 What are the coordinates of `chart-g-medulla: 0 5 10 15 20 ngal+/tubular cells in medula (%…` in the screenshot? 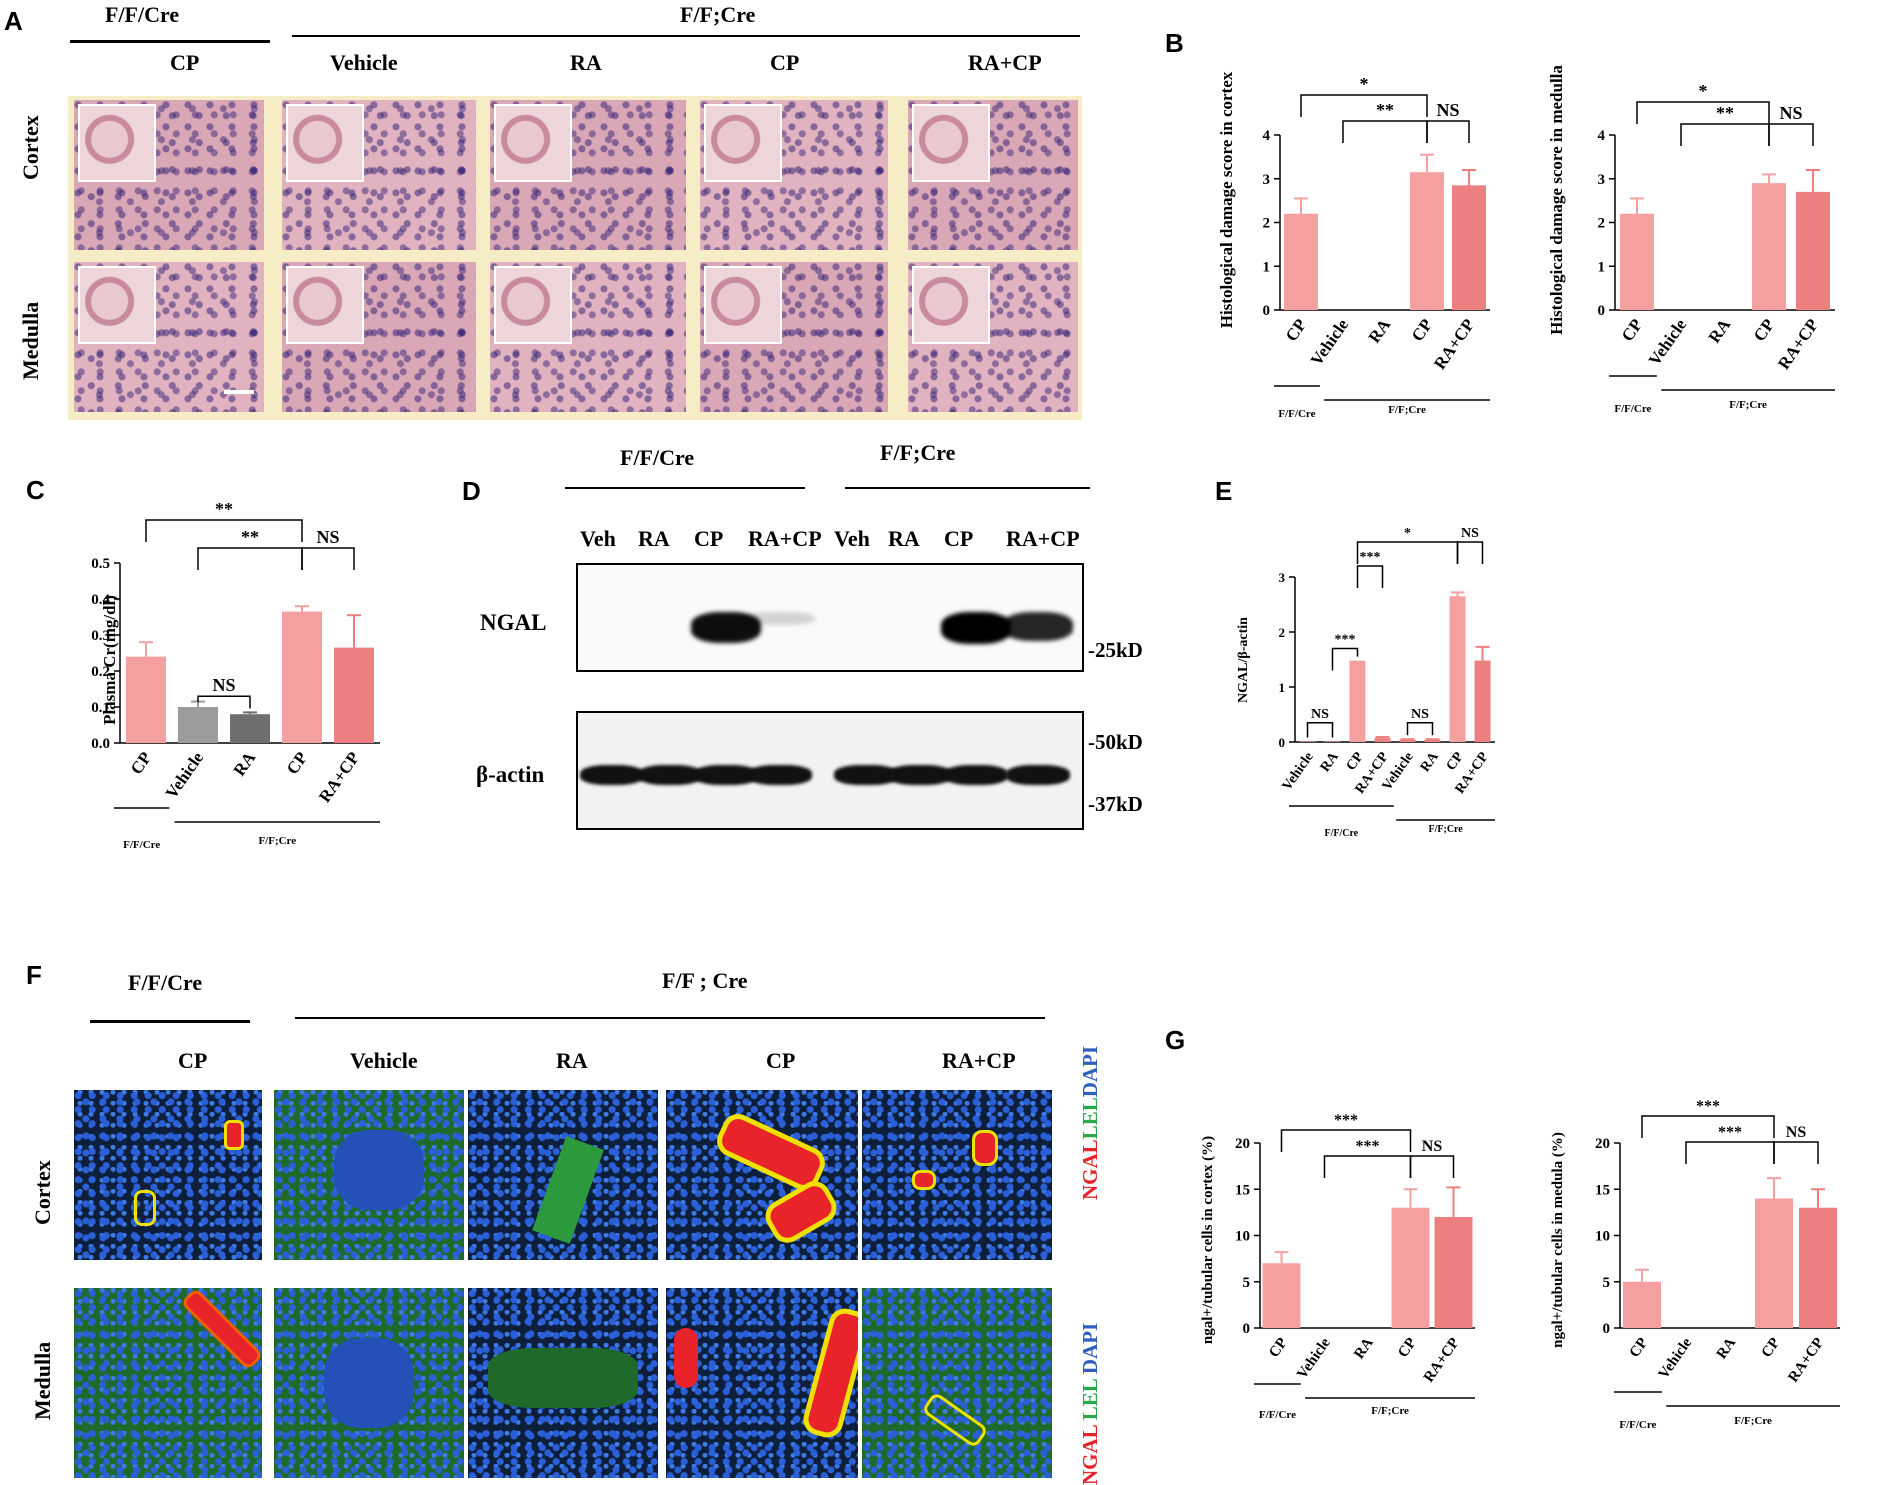 It's located at (1695, 1265).